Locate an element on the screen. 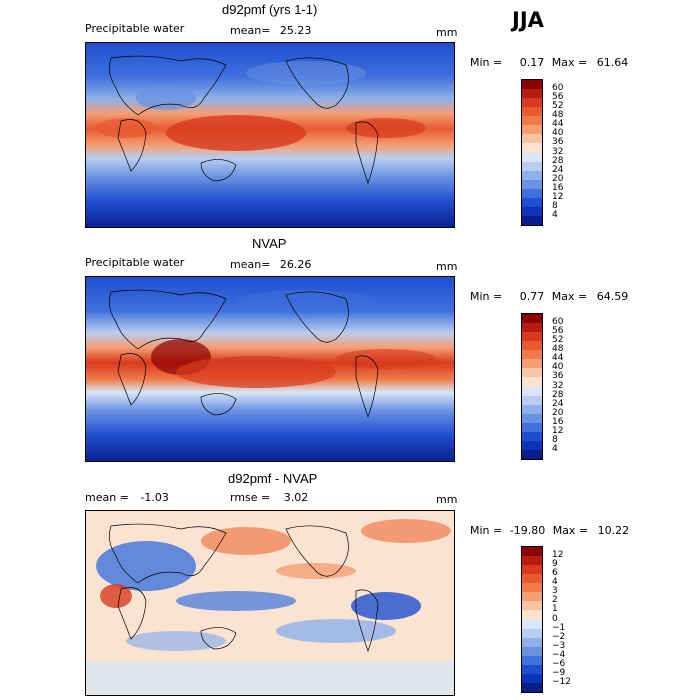 The width and height of the screenshot is (700, 700). panel-title-diff: d92pmf - NVAP is located at coordinates (273, 478).